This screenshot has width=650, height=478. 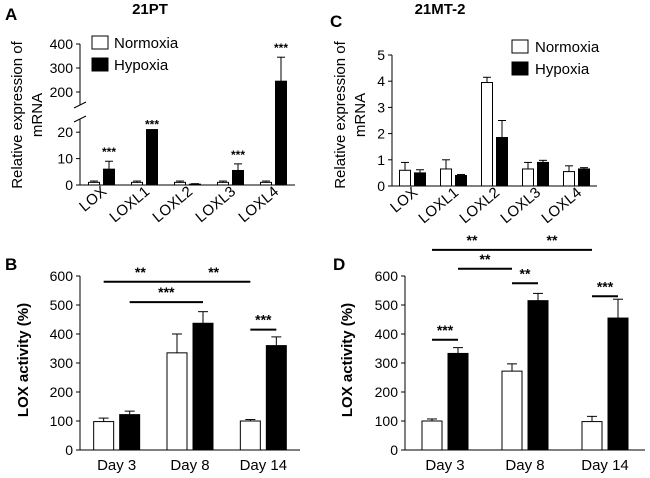 I want to click on y-tick-label: 1, so click(x=381, y=160).